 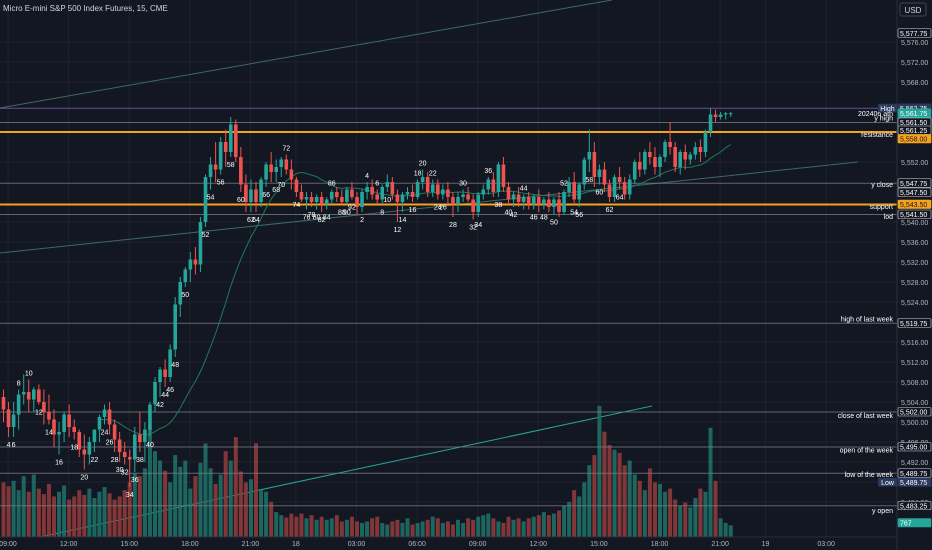 What do you see at coordinates (914, 223) in the screenshot?
I see `price-tick-label: 5,540.00` at bounding box center [914, 223].